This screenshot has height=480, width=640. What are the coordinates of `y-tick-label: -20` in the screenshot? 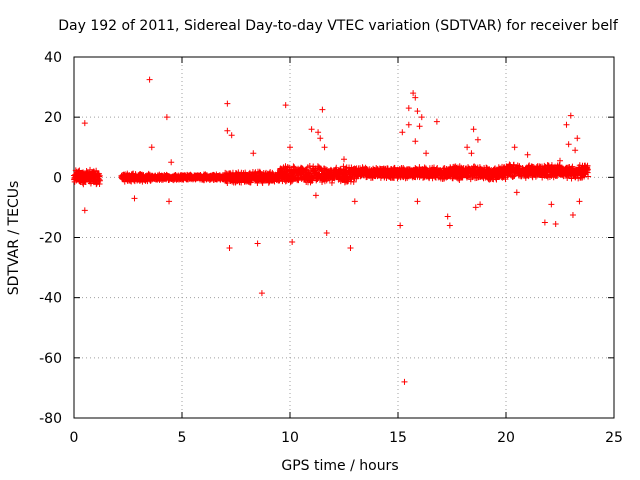 It's located at (50, 239).